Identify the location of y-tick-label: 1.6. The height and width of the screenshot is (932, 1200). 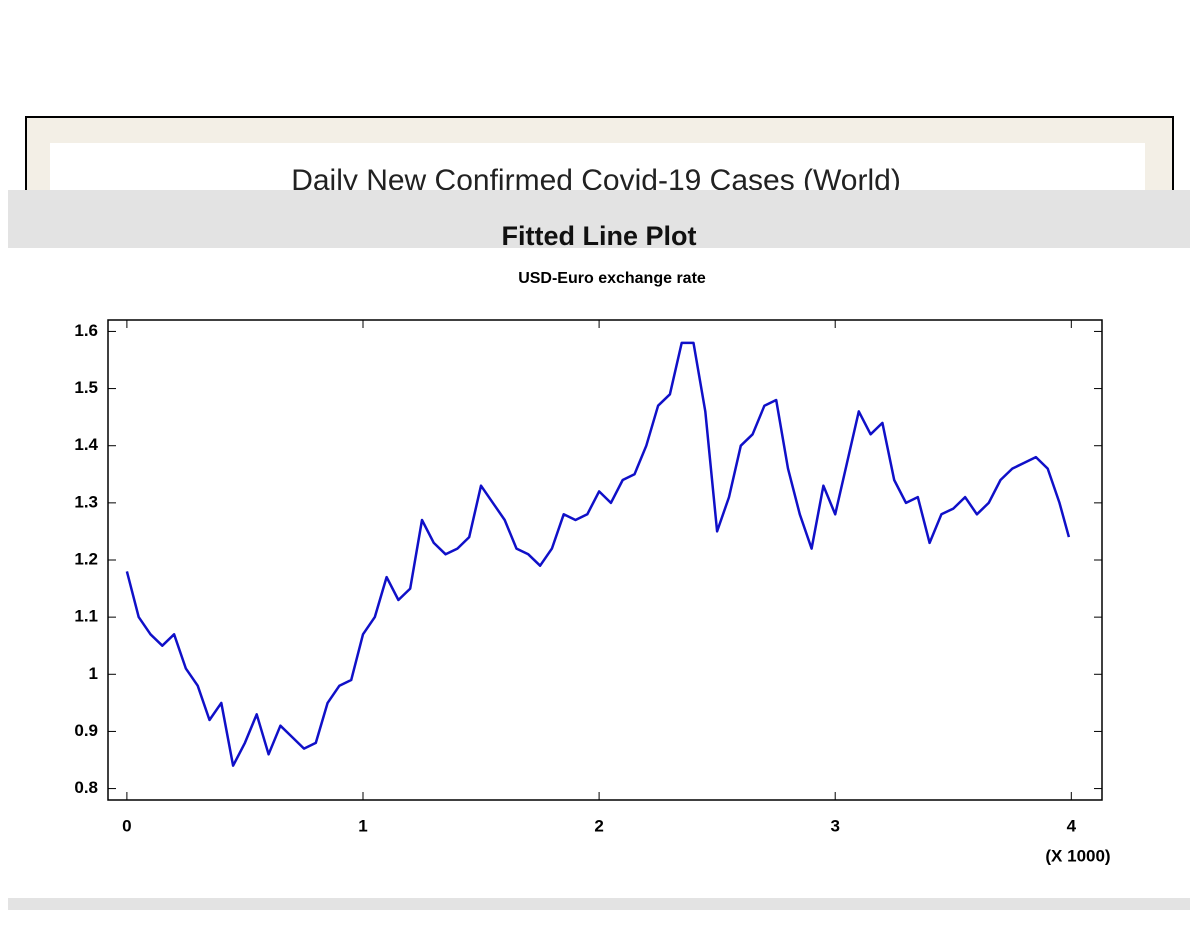
(86, 330).